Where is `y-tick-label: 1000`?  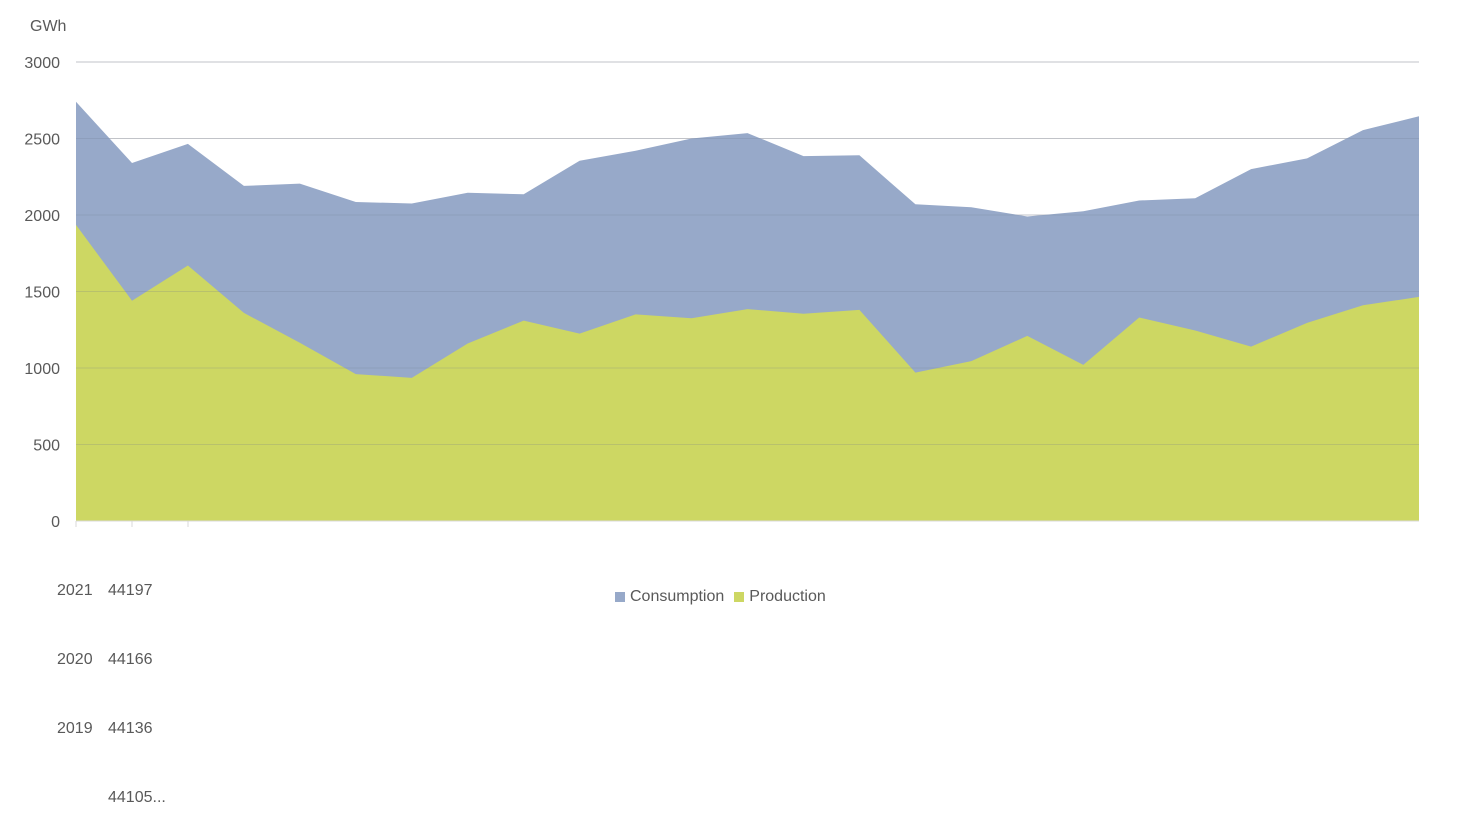
y-tick-label: 1000 is located at coordinates (42, 369).